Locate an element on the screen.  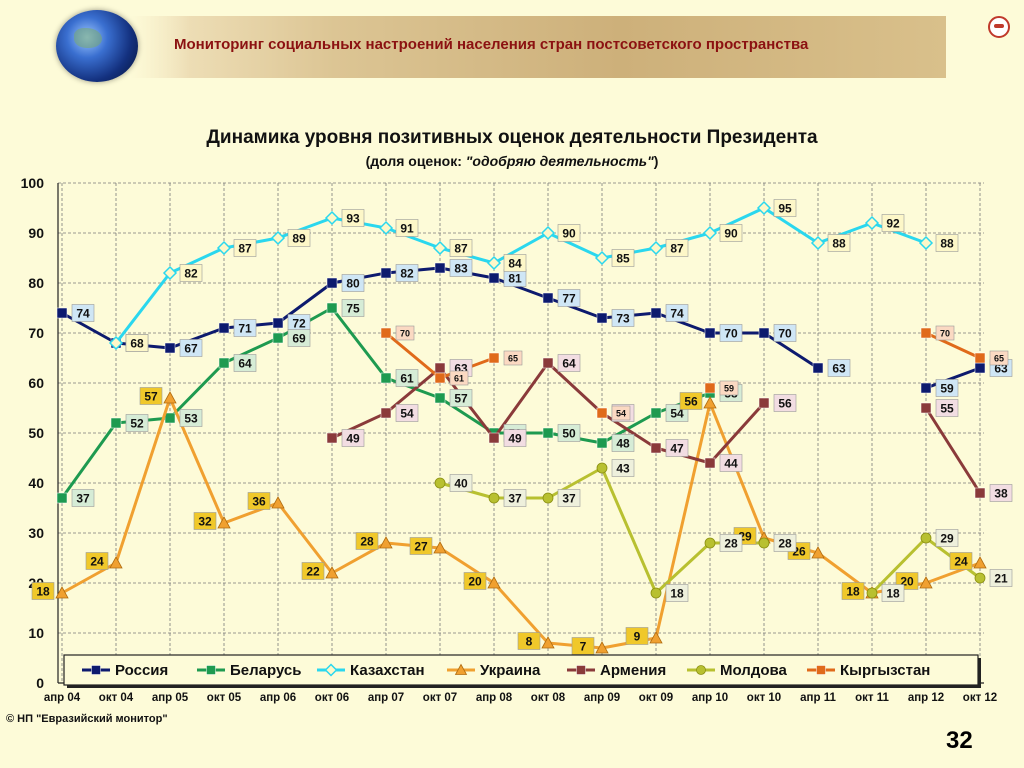
data-label: 71 is located at coordinates (245, 329).